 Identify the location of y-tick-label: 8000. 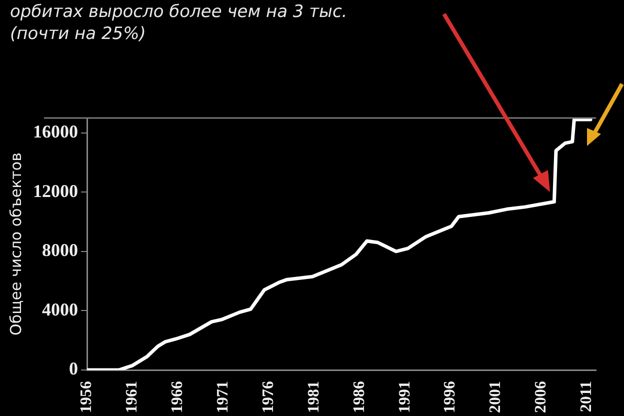
(60, 250).